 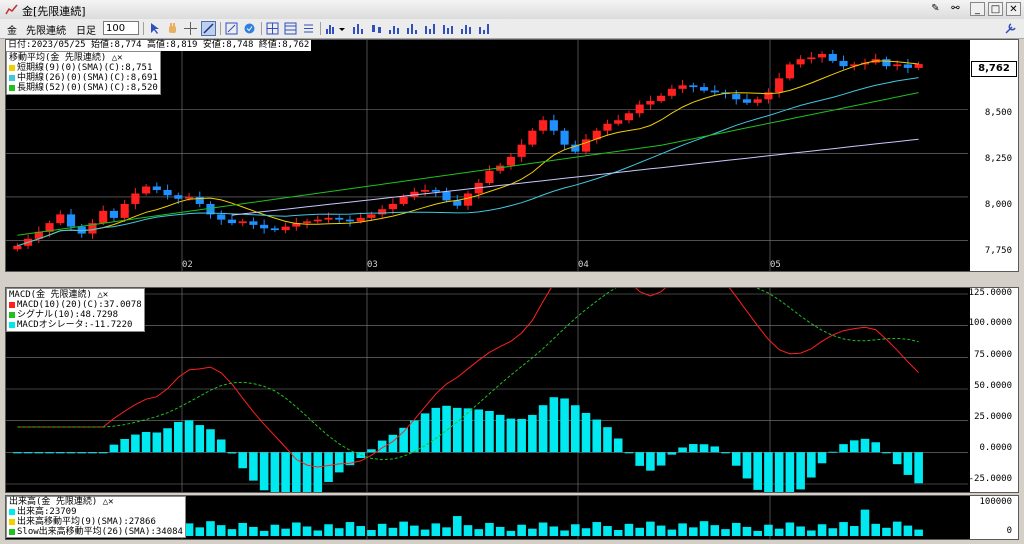 I want to click on hand-icon, so click(x=172, y=28).